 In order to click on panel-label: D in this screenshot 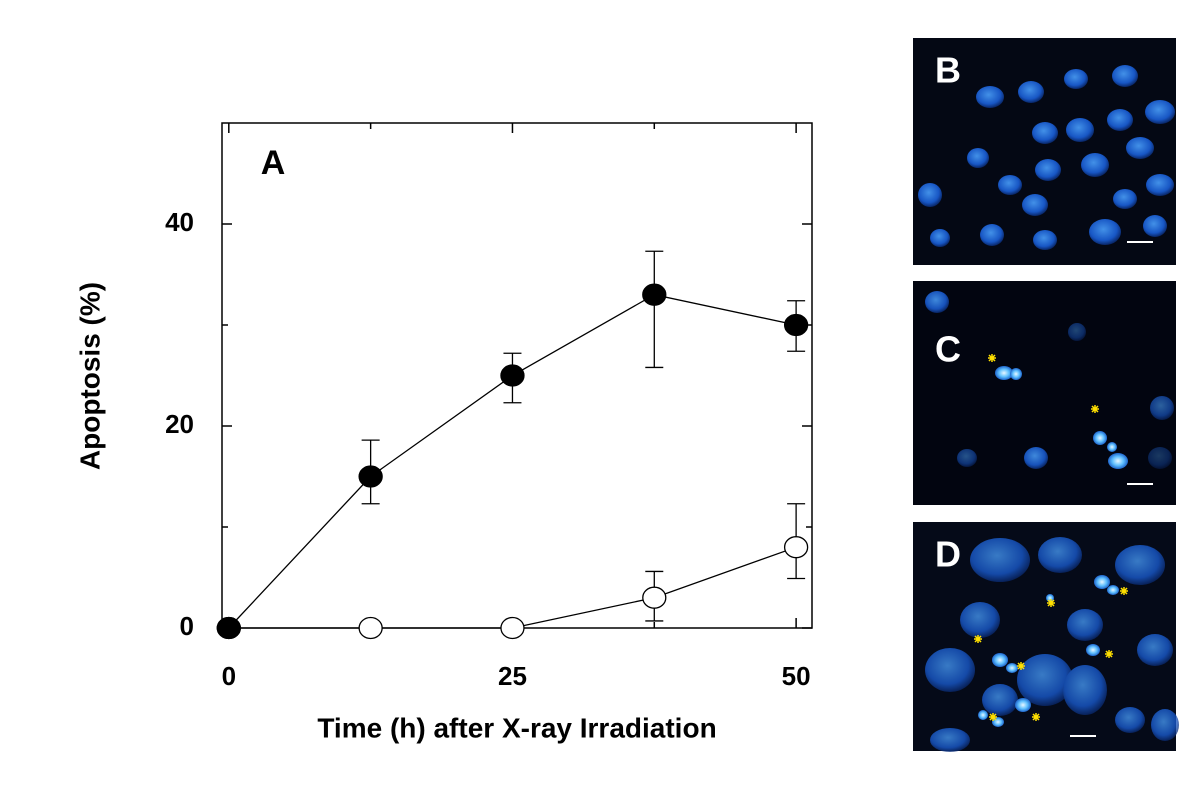, I will do `click(948, 554)`.